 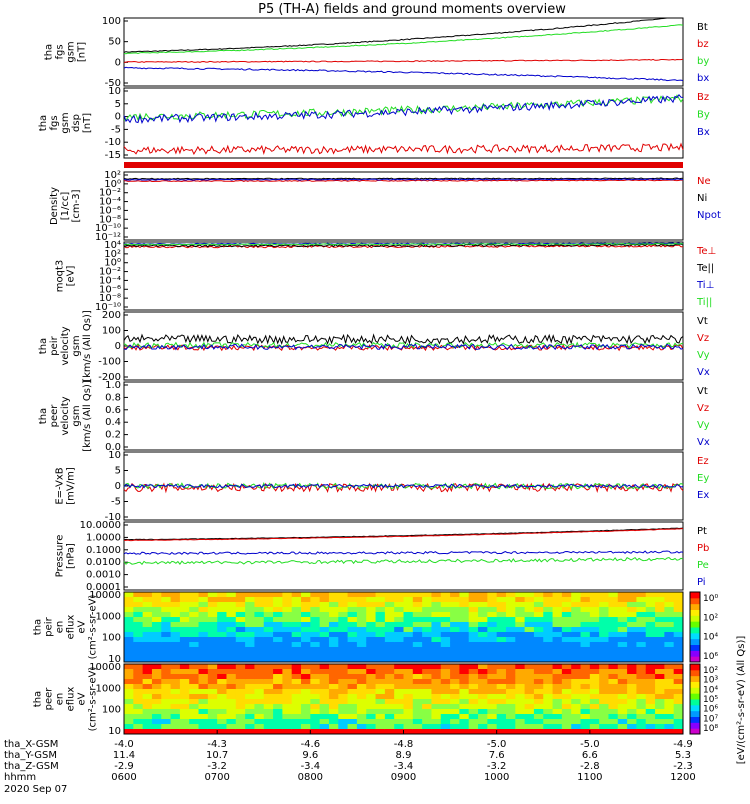 I want to click on y-tick-label: 50, so click(x=114, y=42).